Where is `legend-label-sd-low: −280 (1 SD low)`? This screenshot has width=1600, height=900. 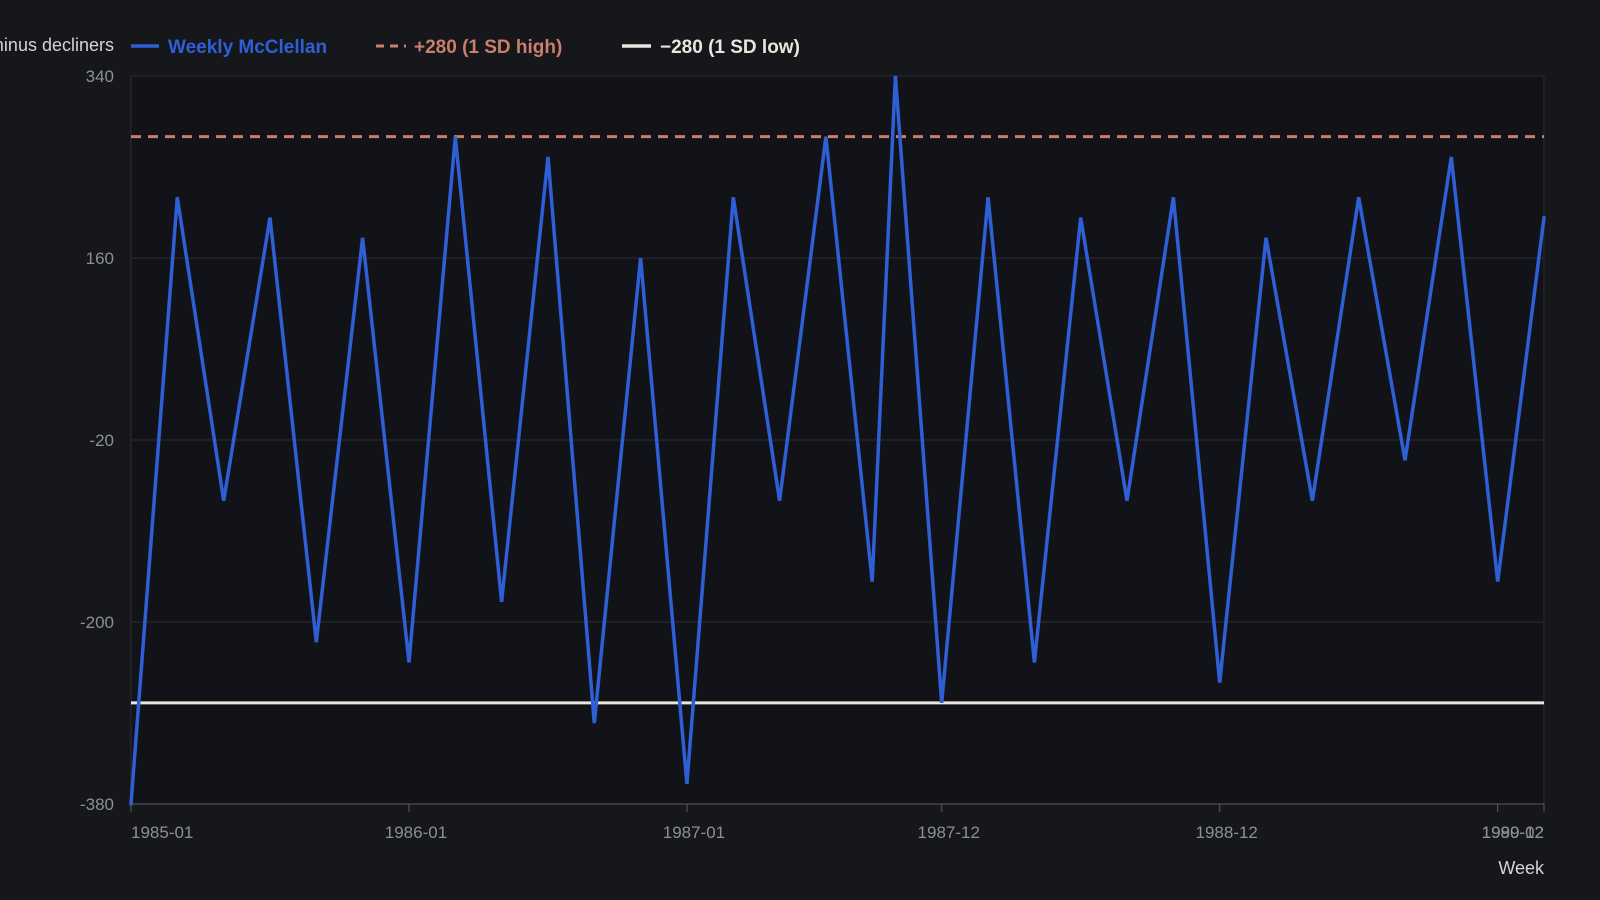
legend-label-sd-low: −280 (1 SD low) is located at coordinates (730, 47).